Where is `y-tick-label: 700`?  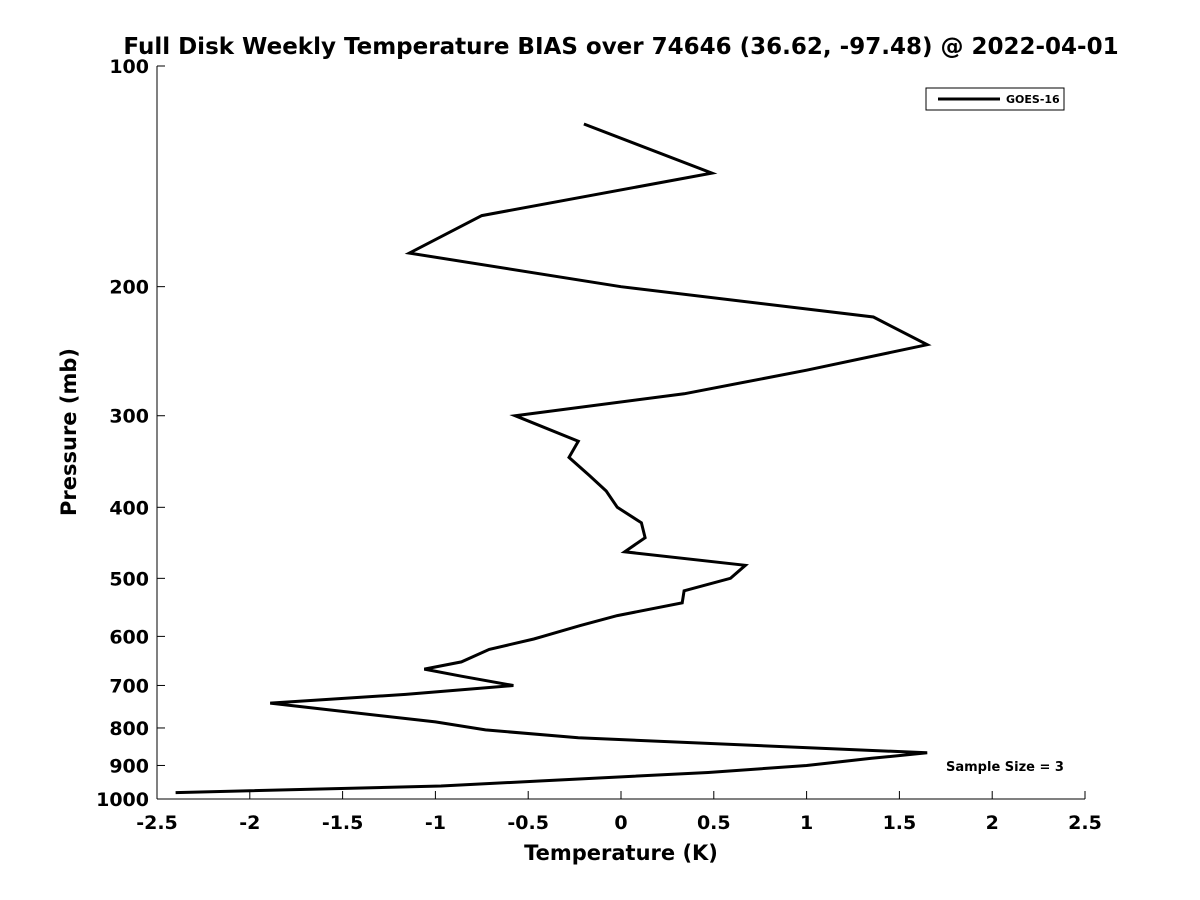
y-tick-label: 700 is located at coordinates (129, 686).